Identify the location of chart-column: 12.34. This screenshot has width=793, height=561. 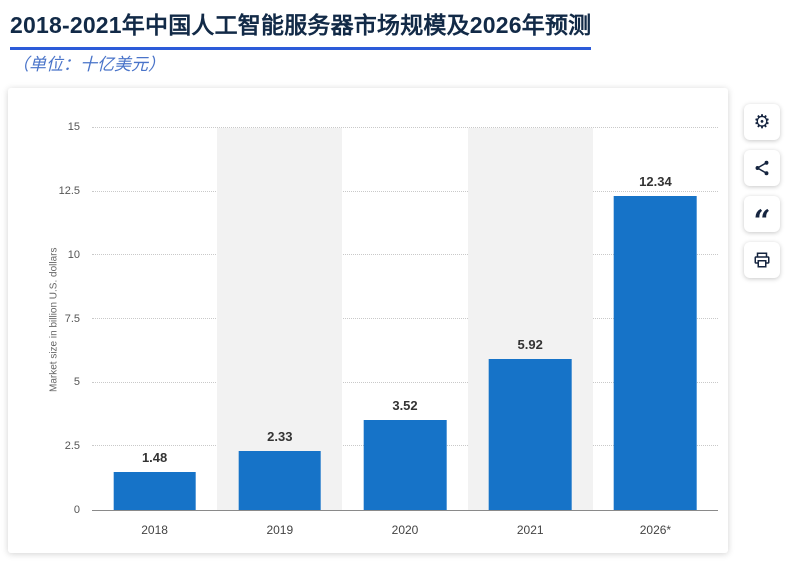
(655, 319).